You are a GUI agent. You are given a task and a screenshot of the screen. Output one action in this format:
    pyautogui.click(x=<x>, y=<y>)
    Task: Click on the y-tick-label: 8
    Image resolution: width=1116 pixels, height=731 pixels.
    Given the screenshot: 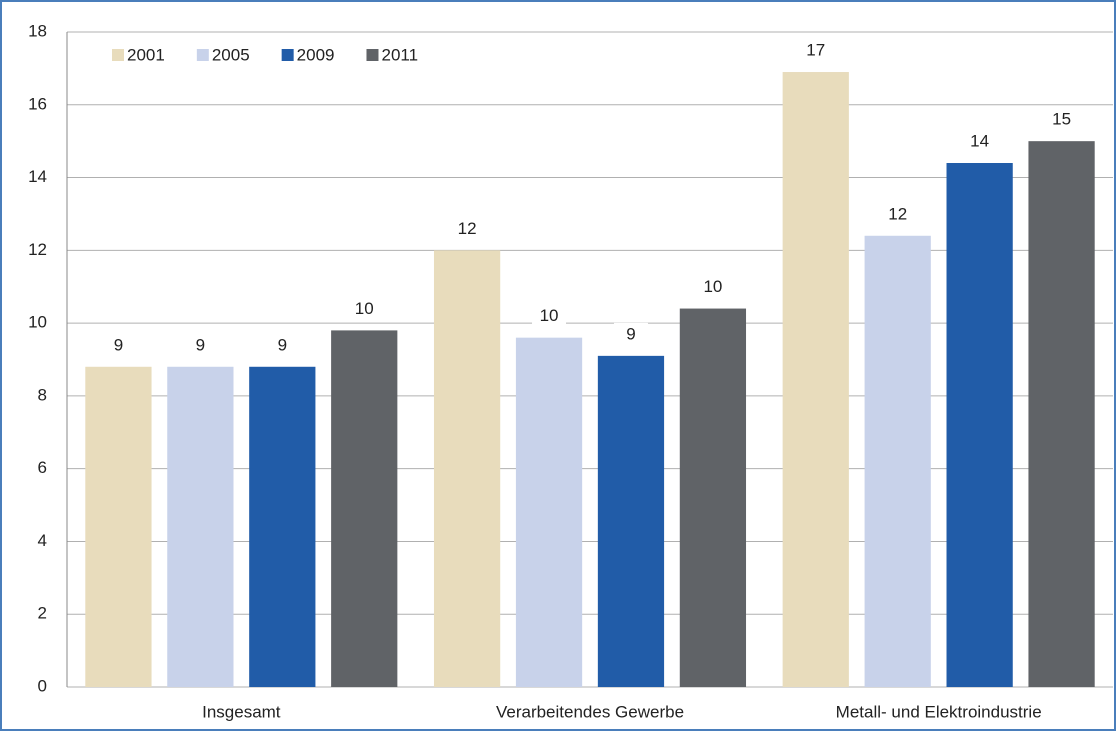 What is the action you would take?
    pyautogui.click(x=42, y=394)
    